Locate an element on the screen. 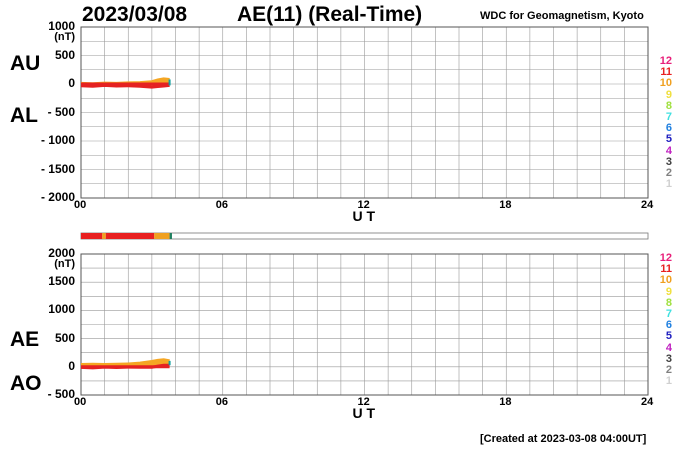 The width and height of the screenshot is (700, 450). created-timestamp: [Created at 2023-03-08 04:00UT] is located at coordinates (563, 439).